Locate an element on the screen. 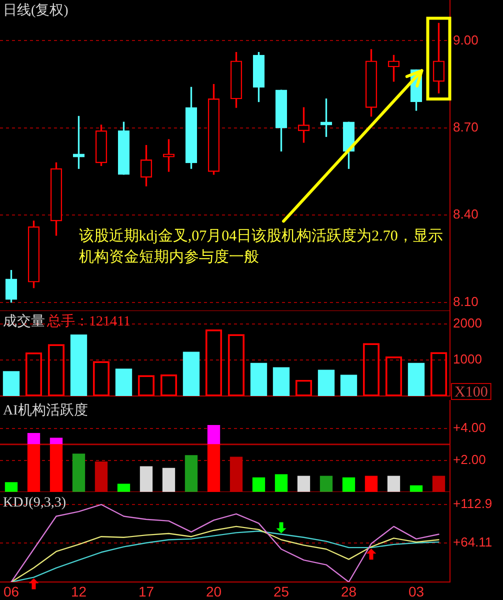 The width and height of the screenshot is (503, 600). chart-title: 成交量 is located at coordinates (24, 322).